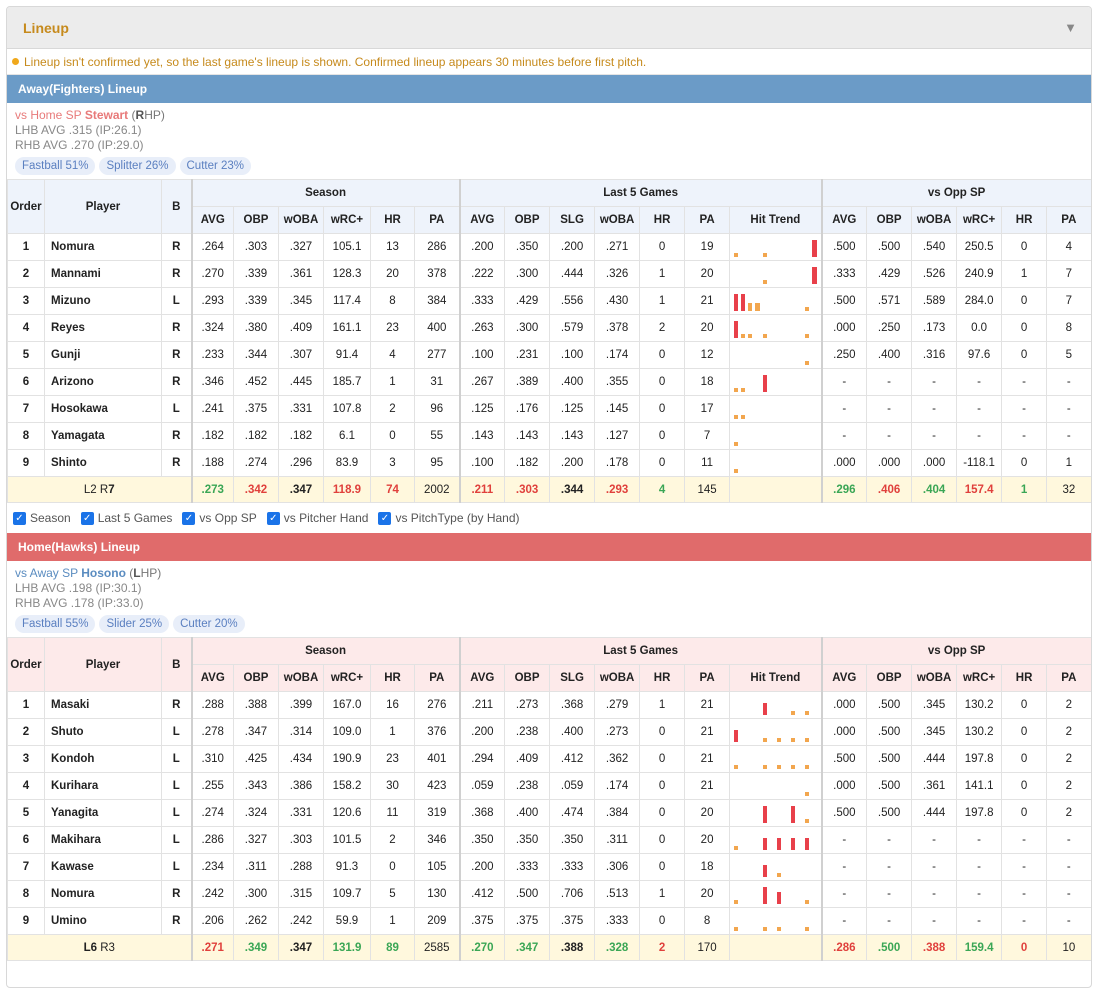 The height and width of the screenshot is (993, 1098). What do you see at coordinates (103, 301) in the screenshot?
I see `player-name: Mizuno` at bounding box center [103, 301].